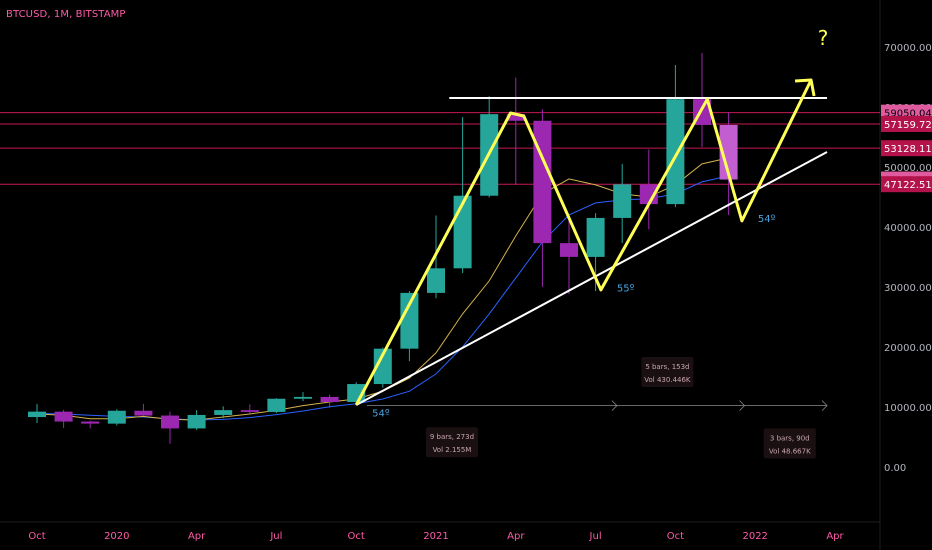 The image size is (932, 550). Describe the element at coordinates (116, 536) in the screenshot. I see `x-tick-label: 2020` at that location.